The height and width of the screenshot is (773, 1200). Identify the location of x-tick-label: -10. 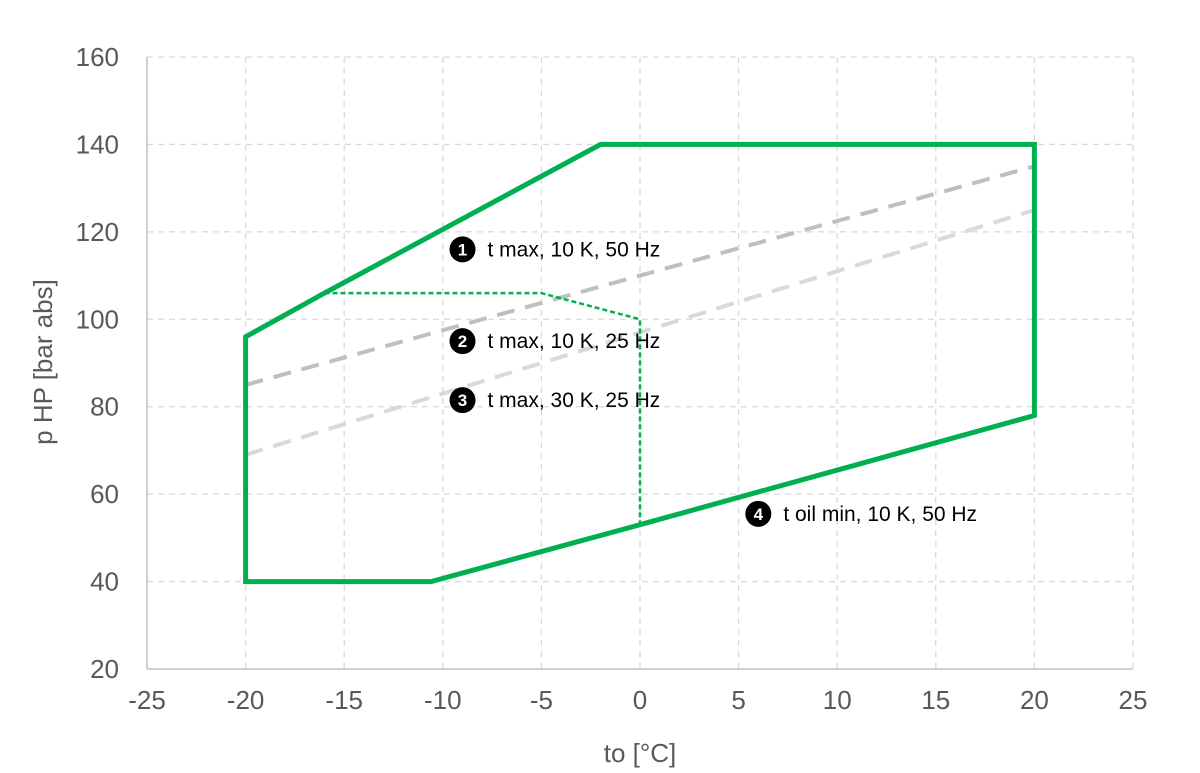
(443, 700).